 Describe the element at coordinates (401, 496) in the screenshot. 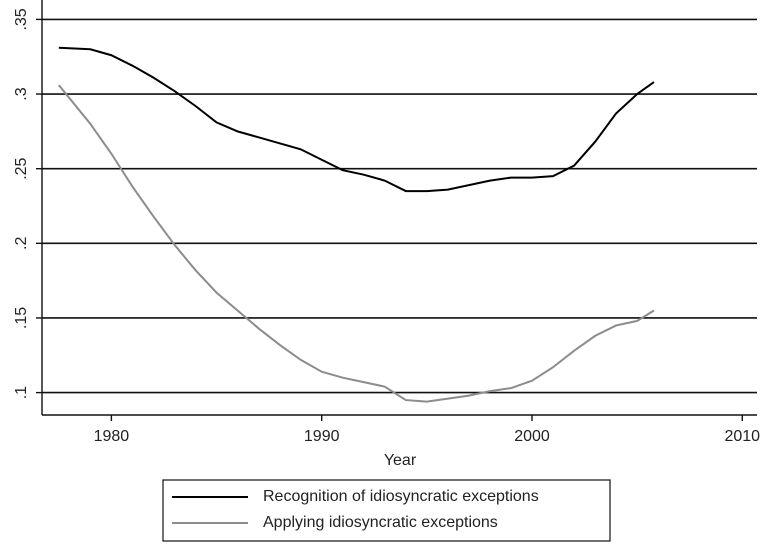

I see `legend-label: Recognition of idiosyncratic exceptions` at that location.